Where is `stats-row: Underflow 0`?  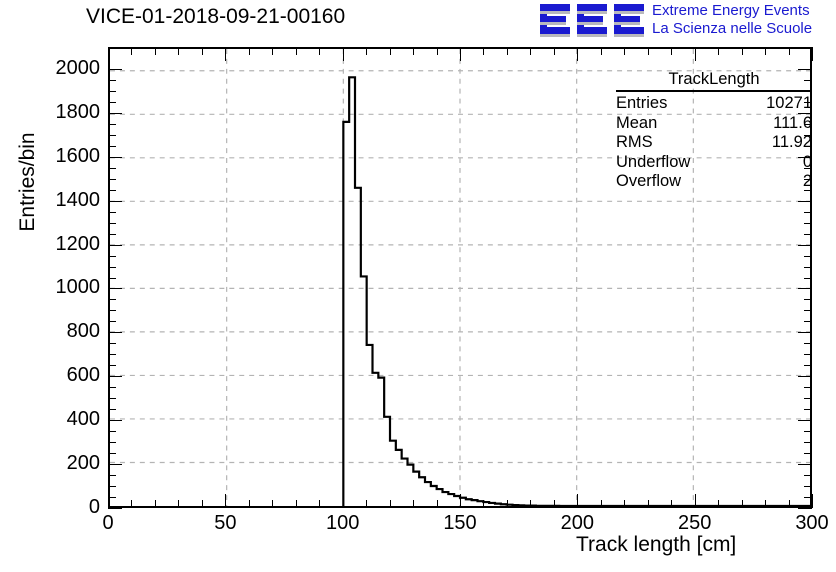 stats-row: Underflow 0 is located at coordinates (714, 163).